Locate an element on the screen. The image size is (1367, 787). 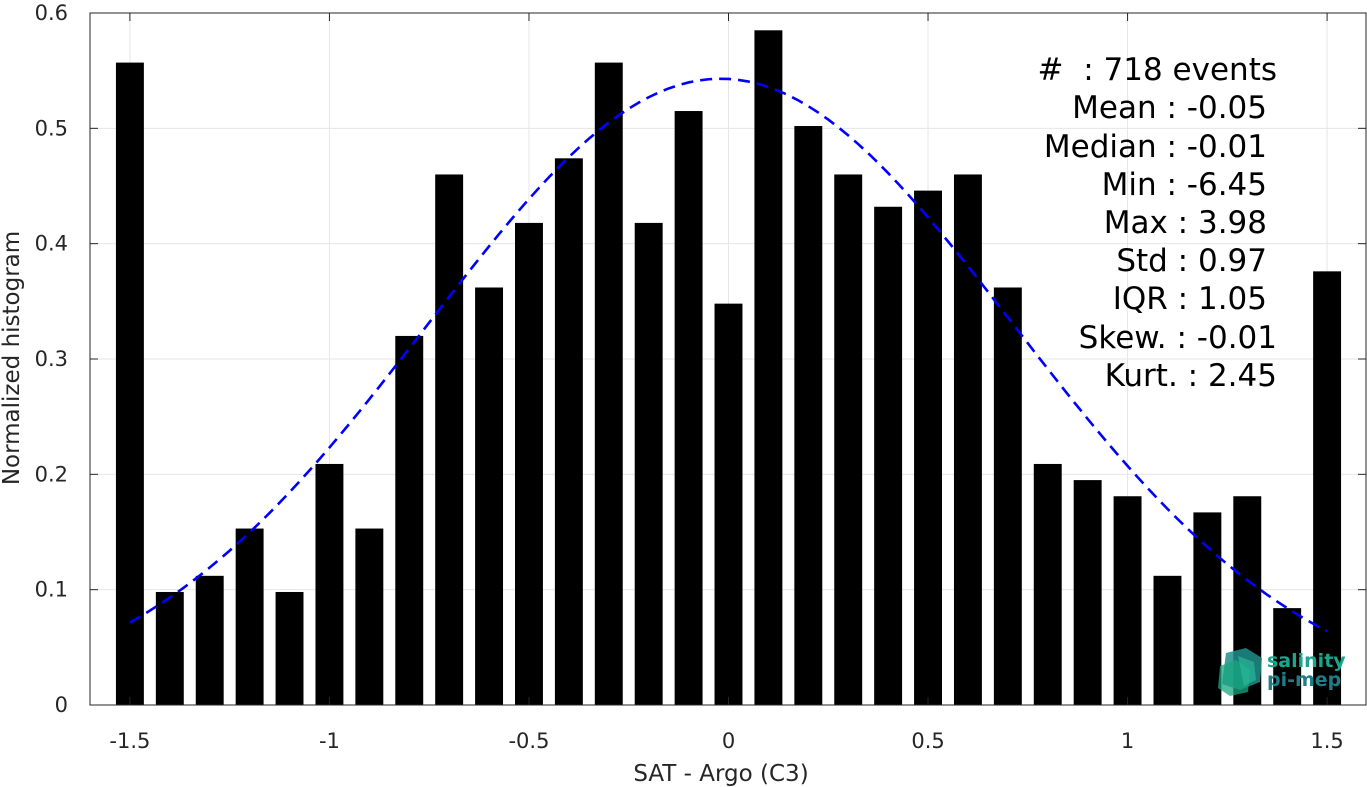
logo-text-pimep: pi-mep is located at coordinates (1304, 680).